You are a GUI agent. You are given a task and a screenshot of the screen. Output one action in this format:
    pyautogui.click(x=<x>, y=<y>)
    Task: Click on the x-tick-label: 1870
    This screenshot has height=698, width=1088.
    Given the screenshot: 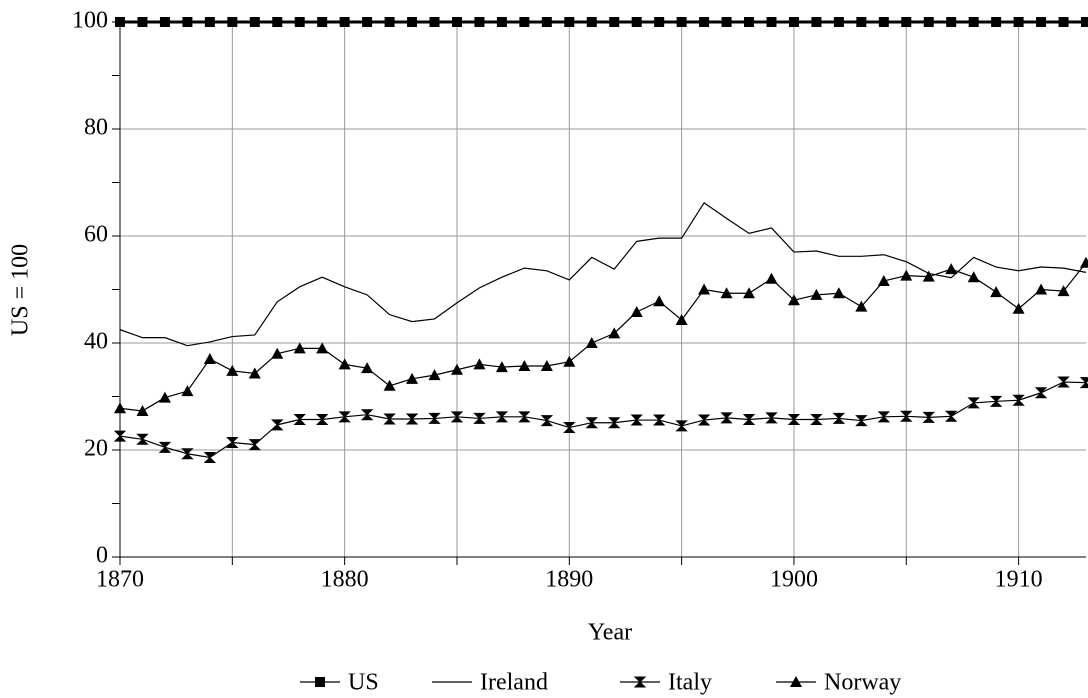 What is the action you would take?
    pyautogui.click(x=120, y=580)
    